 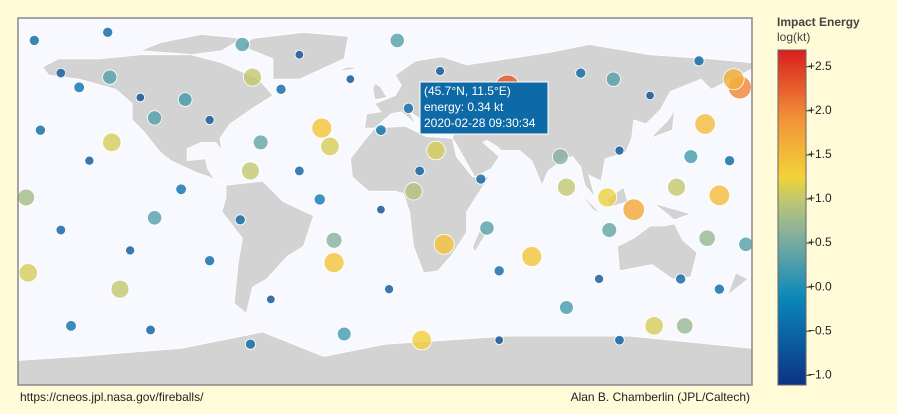 What do you see at coordinates (818, 22) in the screenshot?
I see `colorbar-title: Impact Energy` at bounding box center [818, 22].